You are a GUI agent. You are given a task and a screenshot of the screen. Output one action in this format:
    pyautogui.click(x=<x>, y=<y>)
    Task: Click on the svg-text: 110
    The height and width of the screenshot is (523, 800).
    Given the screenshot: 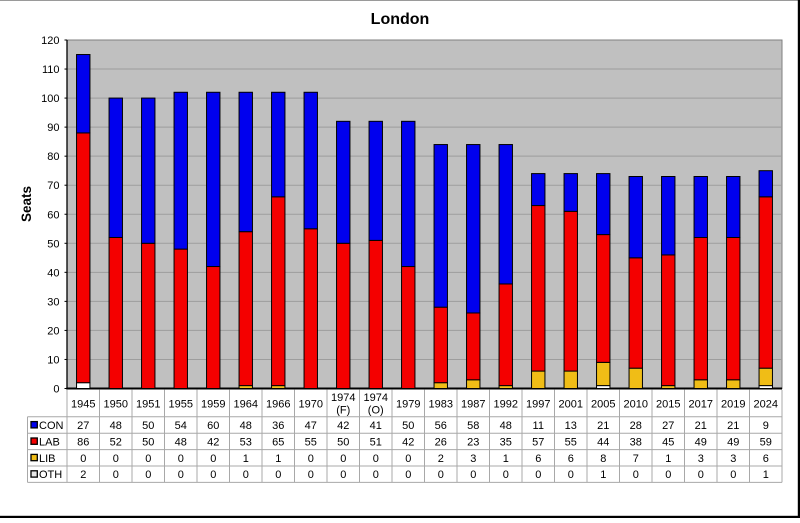 What is the action you would take?
    pyautogui.click(x=51, y=70)
    